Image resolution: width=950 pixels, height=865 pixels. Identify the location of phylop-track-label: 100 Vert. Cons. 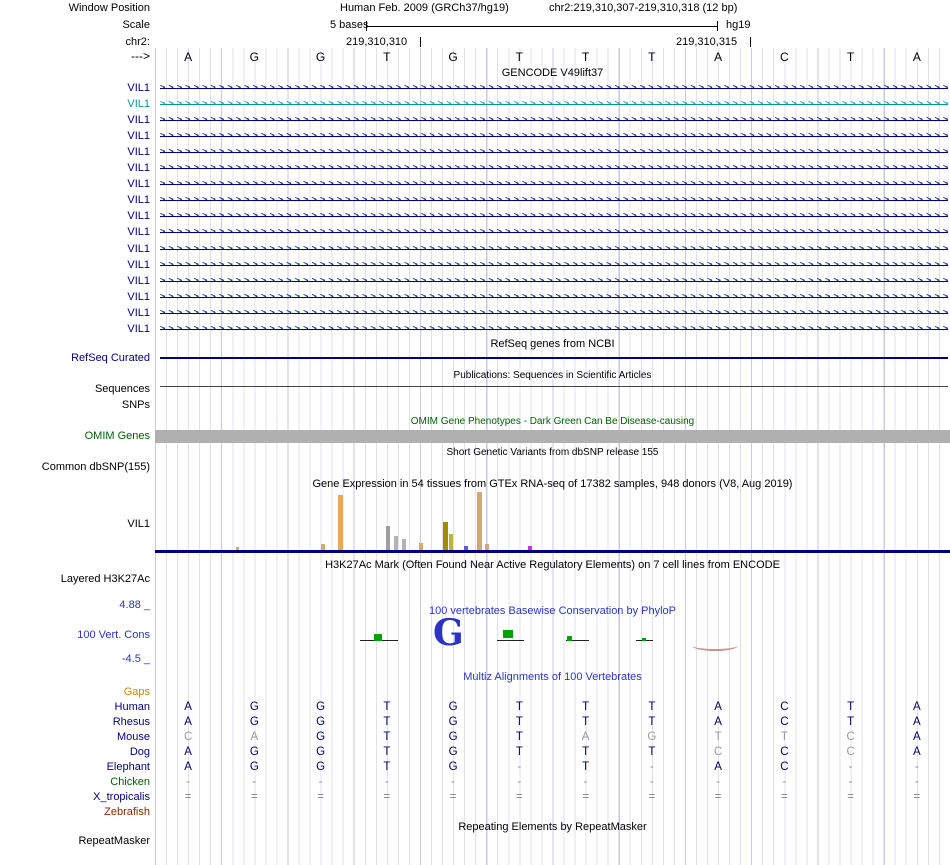
(113, 635).